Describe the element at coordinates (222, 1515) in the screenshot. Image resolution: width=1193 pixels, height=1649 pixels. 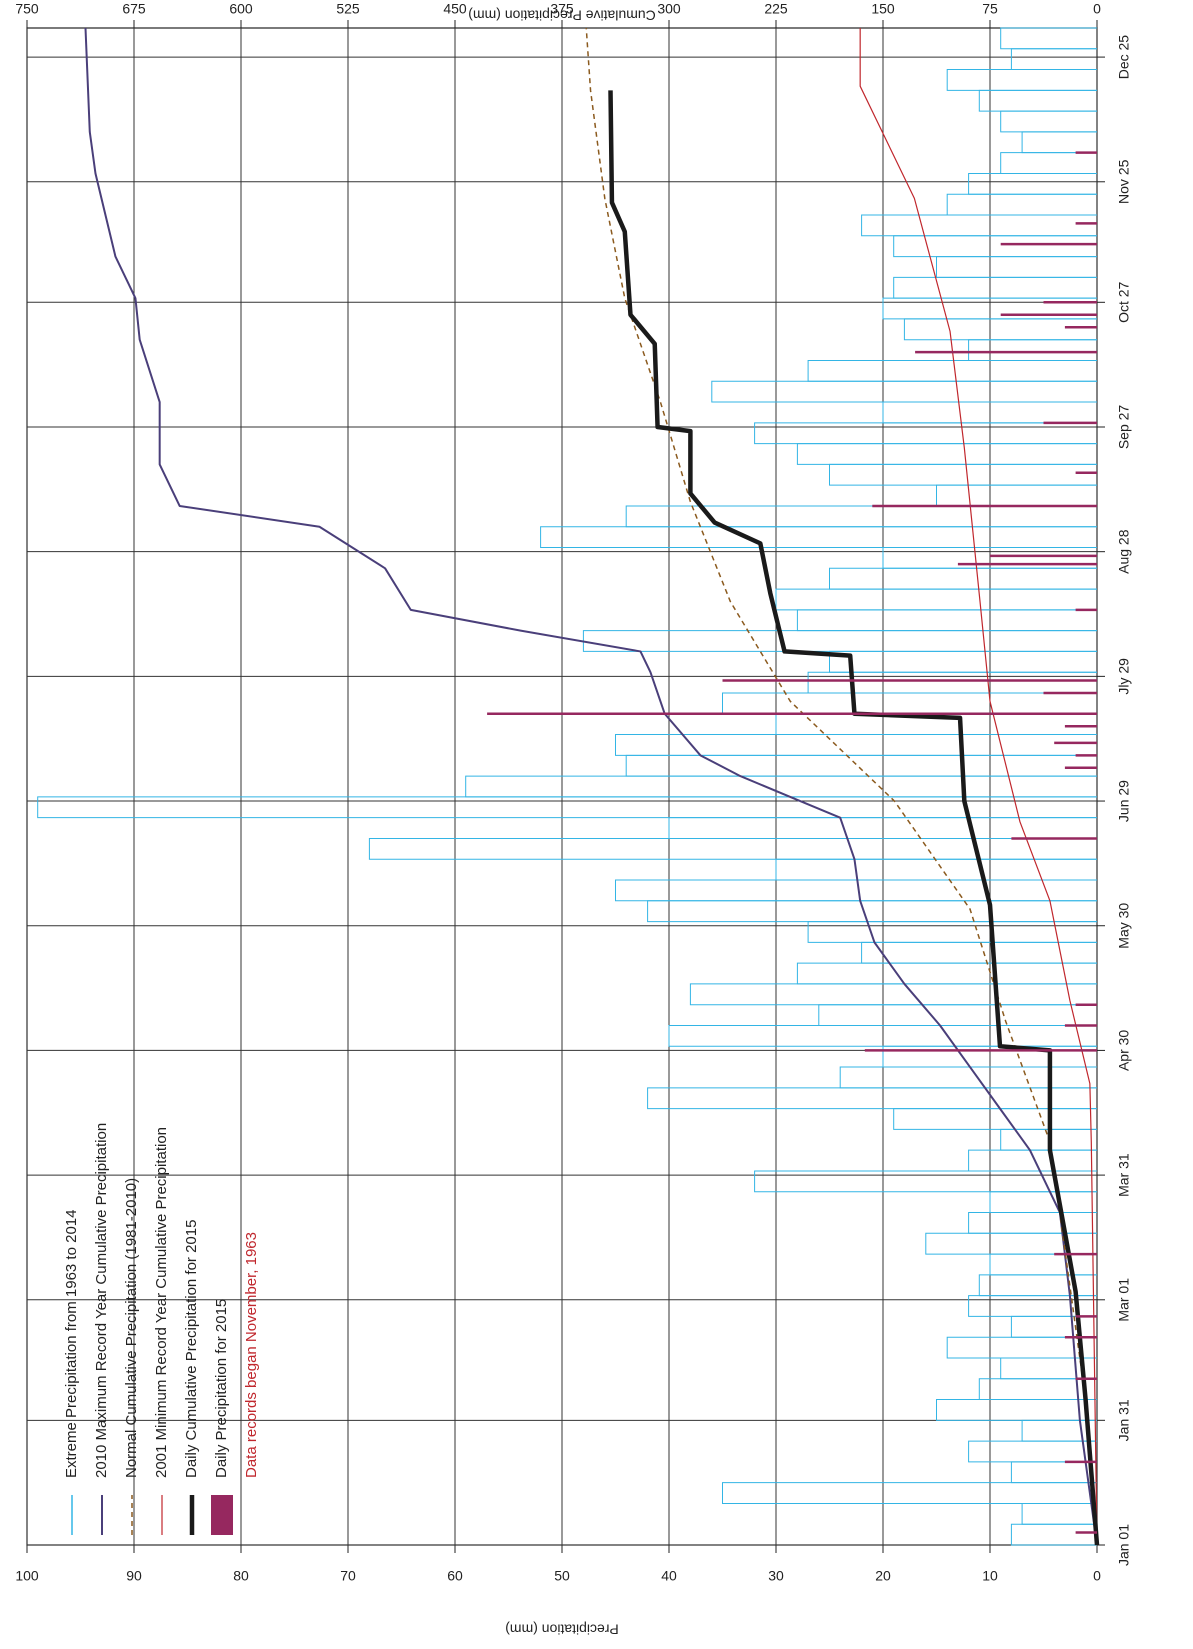
I see `legend-swatch` at that location.